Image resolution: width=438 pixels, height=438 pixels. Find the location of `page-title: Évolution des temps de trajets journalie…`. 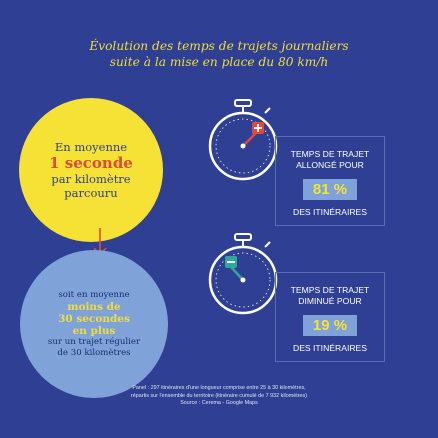

page-title: Évolution des temps de trajets journalie… is located at coordinates (219, 54).